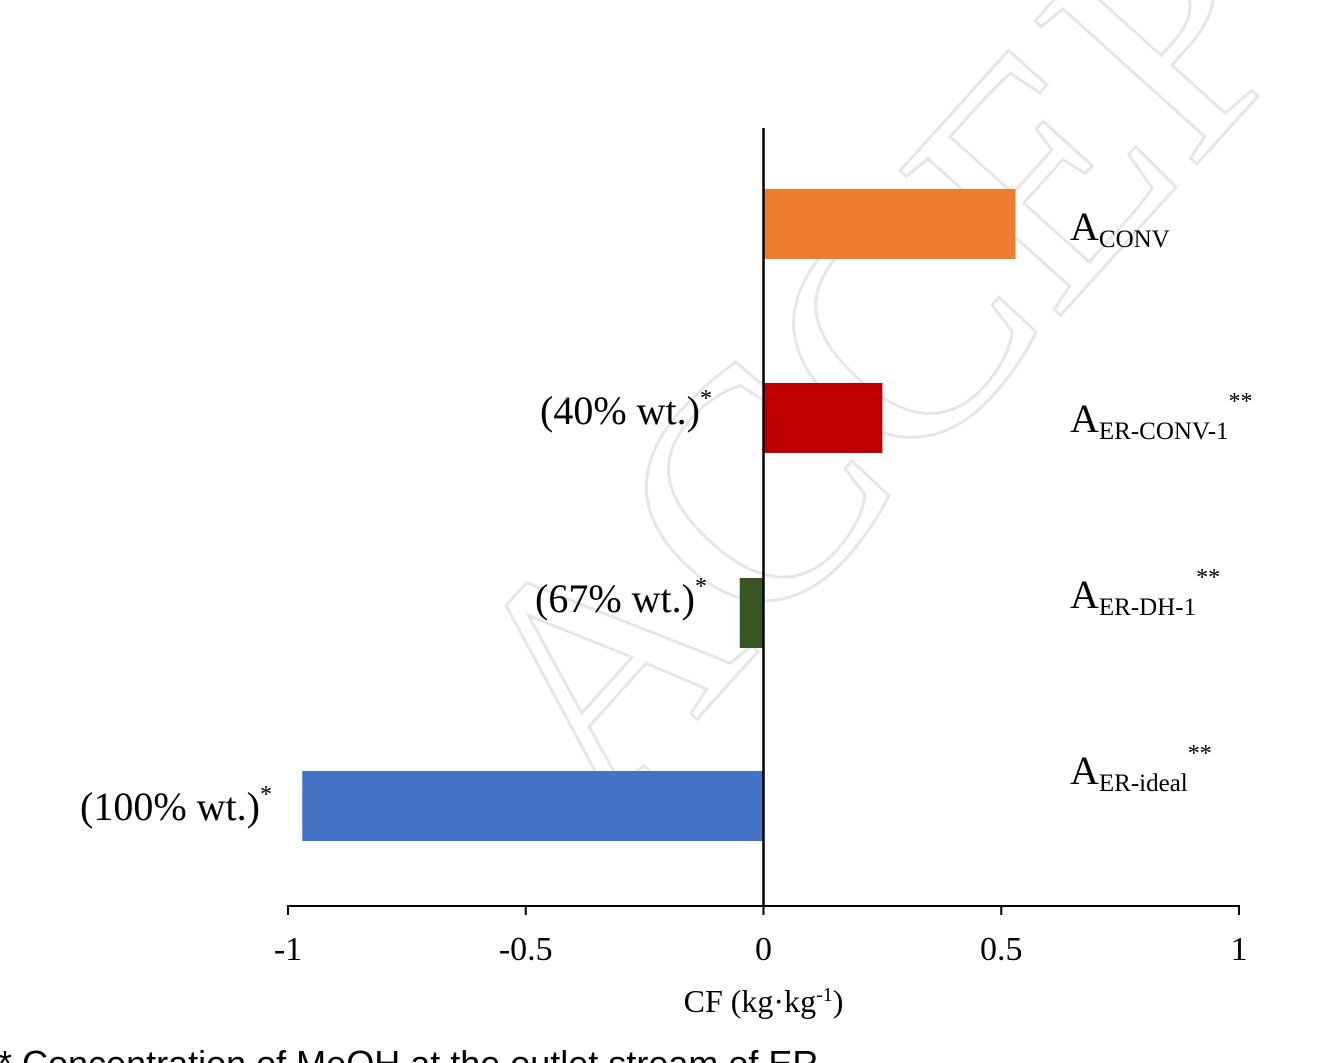 This screenshot has height=1063, width=1334. What do you see at coordinates (764, 1001) in the screenshot?
I see `x-axis-title: CF (kg·kg-1)` at bounding box center [764, 1001].